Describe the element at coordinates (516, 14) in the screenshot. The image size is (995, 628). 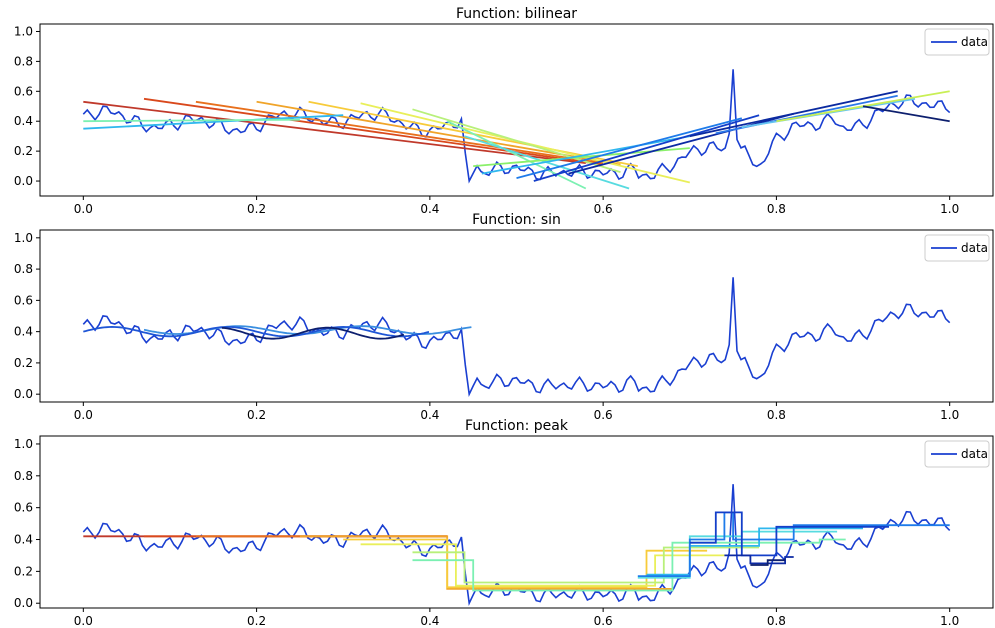
I see `chart-title: Function: bilinear` at that location.